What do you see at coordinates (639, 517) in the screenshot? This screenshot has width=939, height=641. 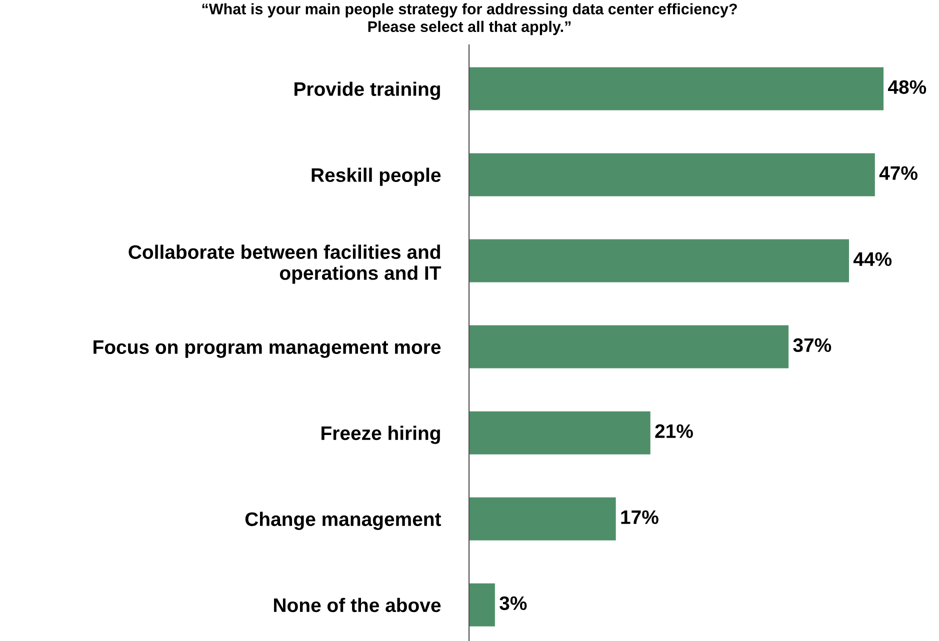 I see `data-label: 17%` at bounding box center [639, 517].